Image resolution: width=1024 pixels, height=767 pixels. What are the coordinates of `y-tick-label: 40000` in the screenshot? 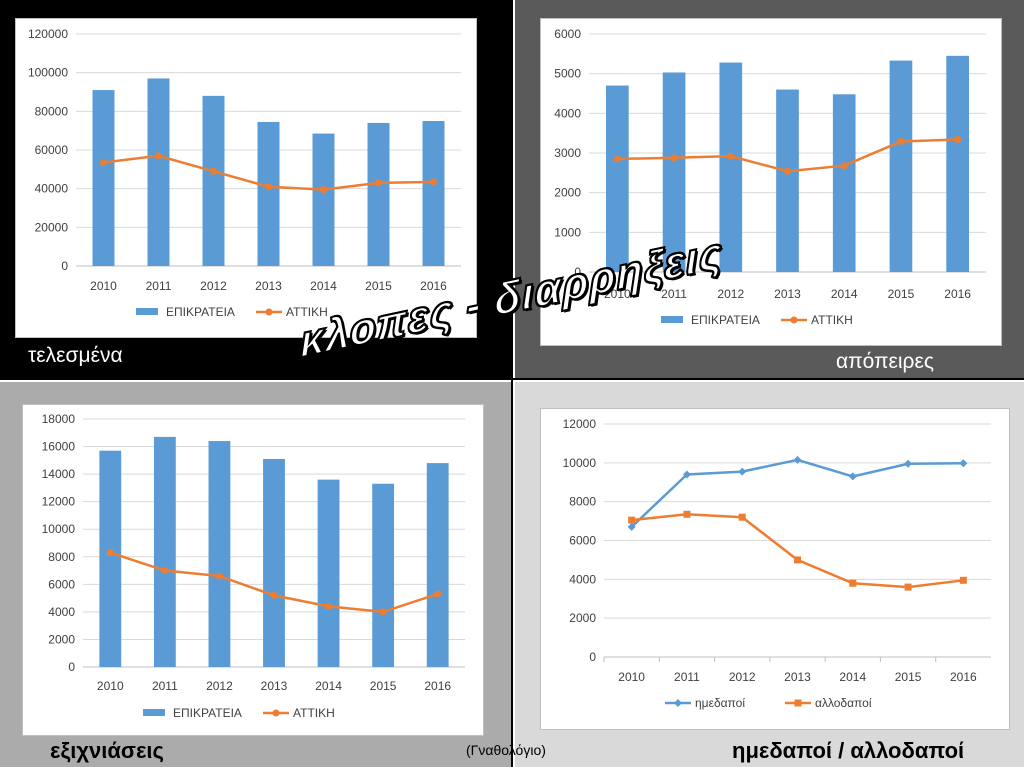 It's located at (52, 189).